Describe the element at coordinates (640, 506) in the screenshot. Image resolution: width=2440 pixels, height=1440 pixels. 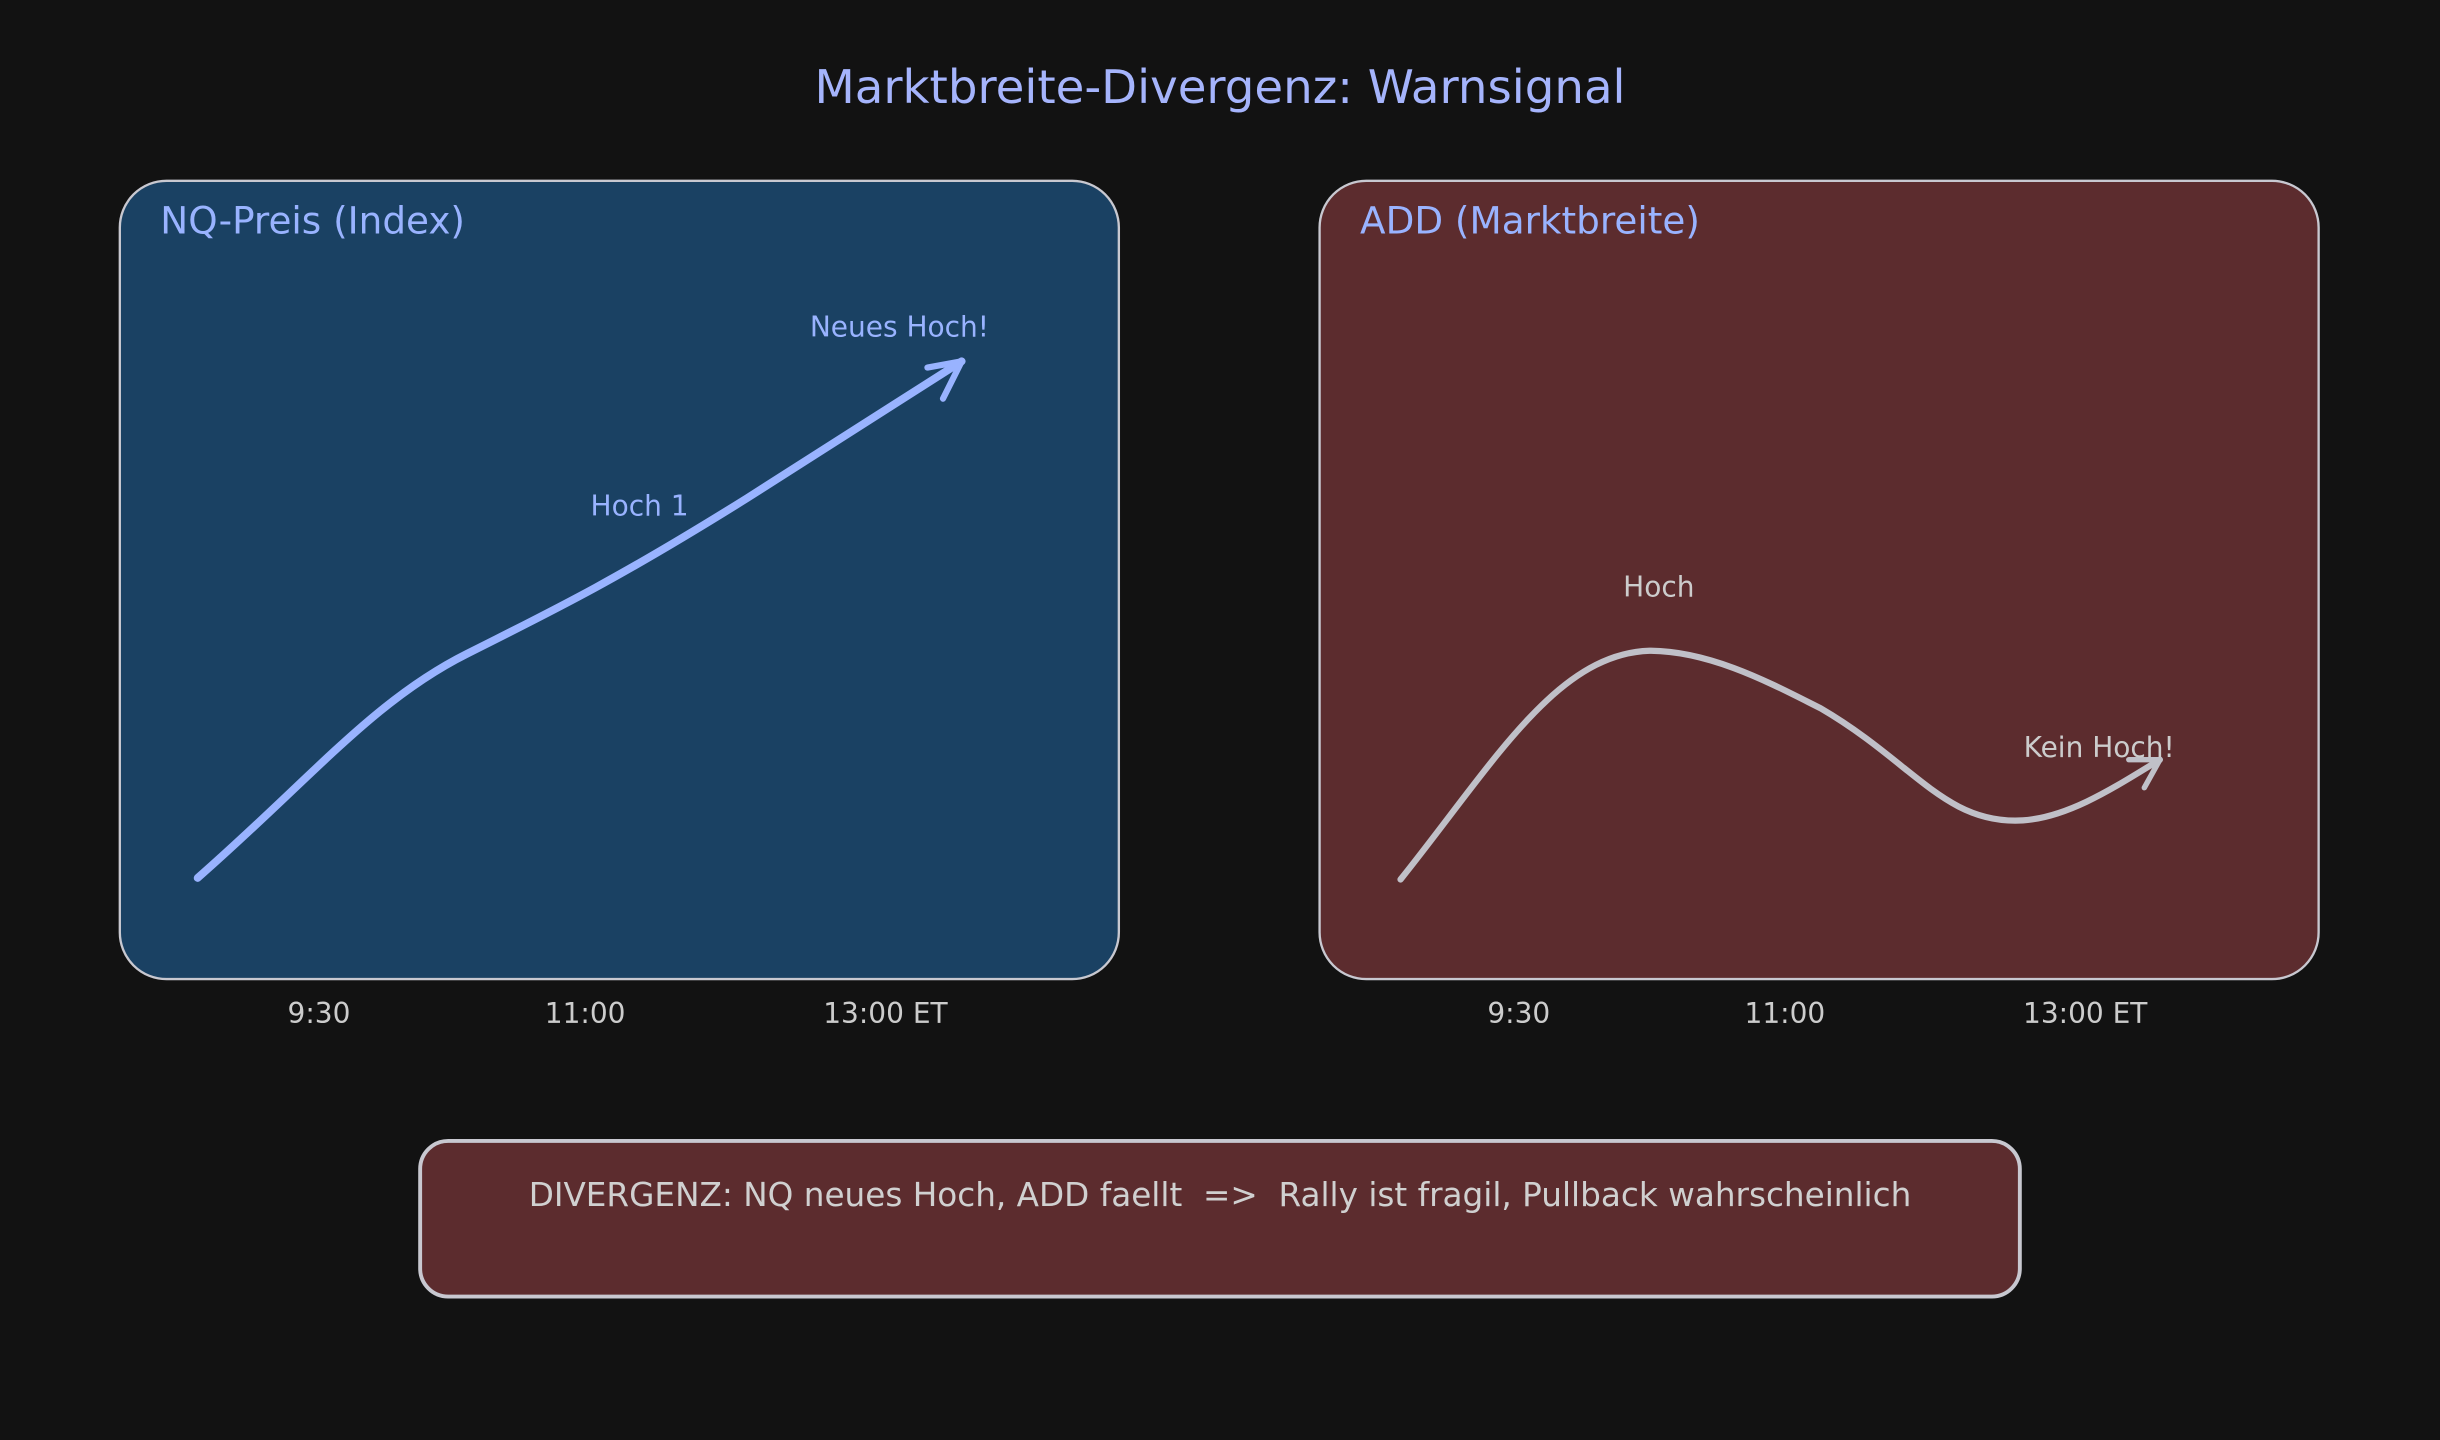
I see `annotation: Hoch 1` at that location.